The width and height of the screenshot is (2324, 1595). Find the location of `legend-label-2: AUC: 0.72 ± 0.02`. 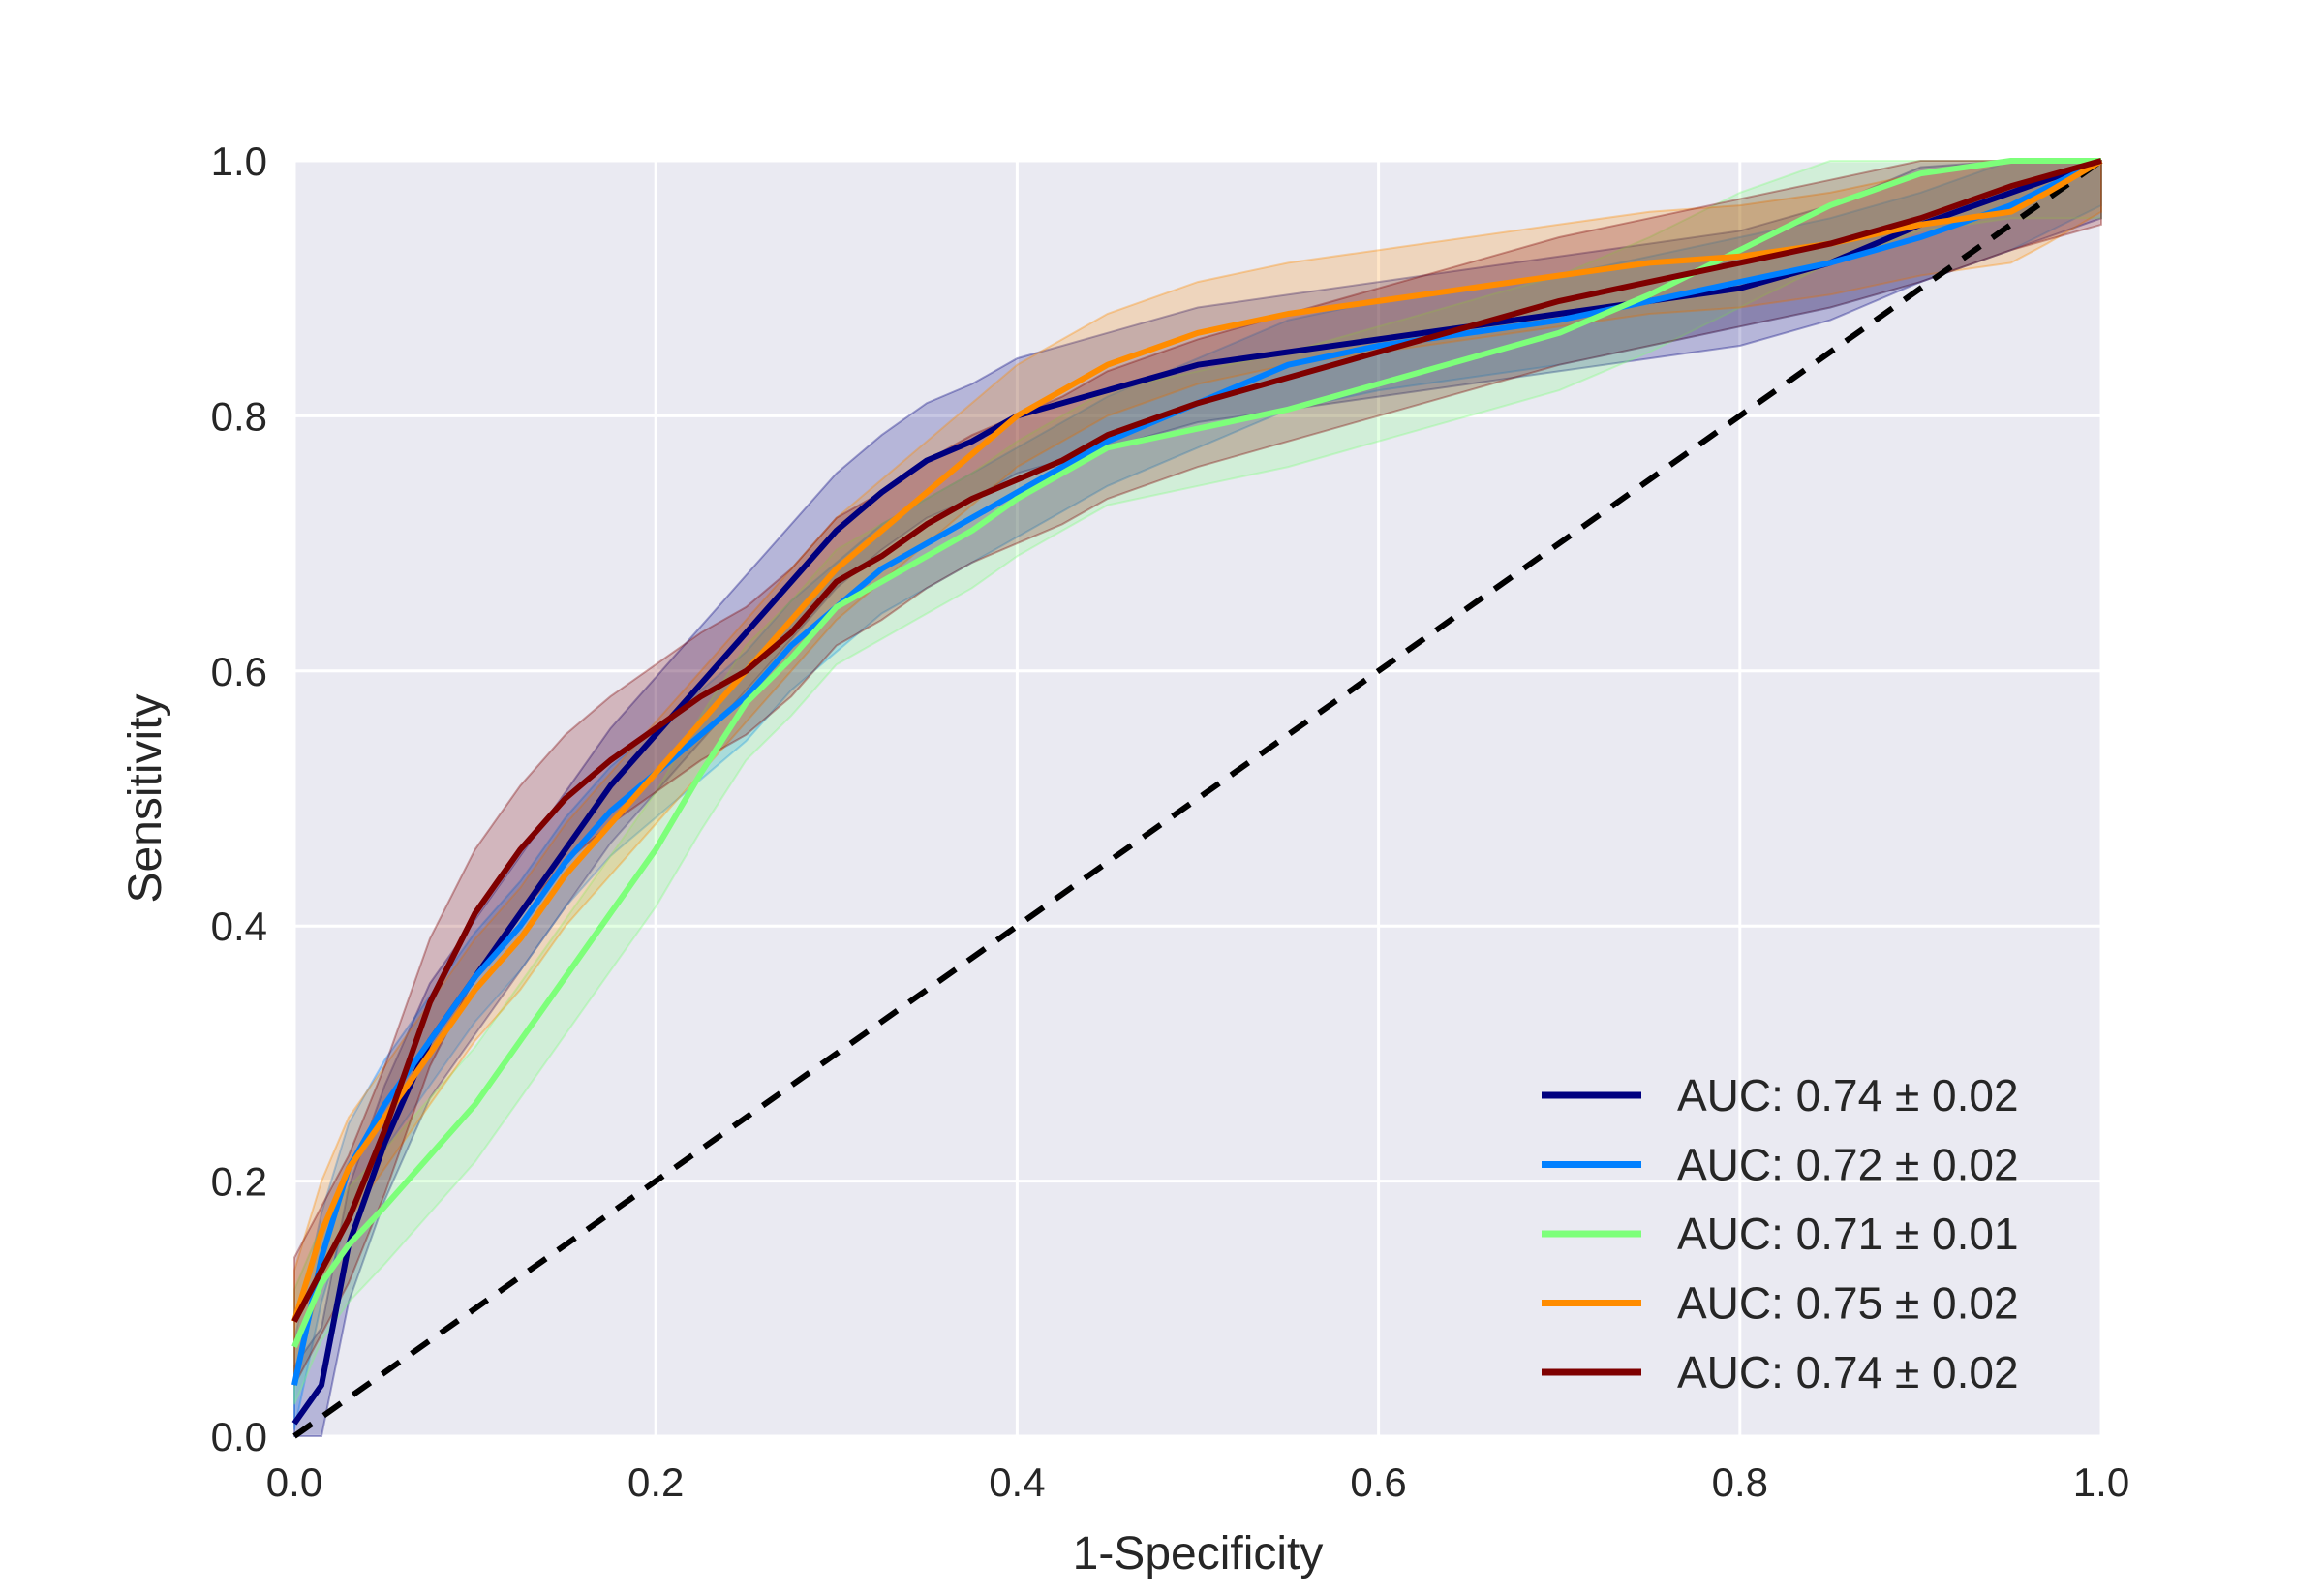

legend-label-2: AUC: 0.72 ± 0.02 is located at coordinates (1848, 1165).